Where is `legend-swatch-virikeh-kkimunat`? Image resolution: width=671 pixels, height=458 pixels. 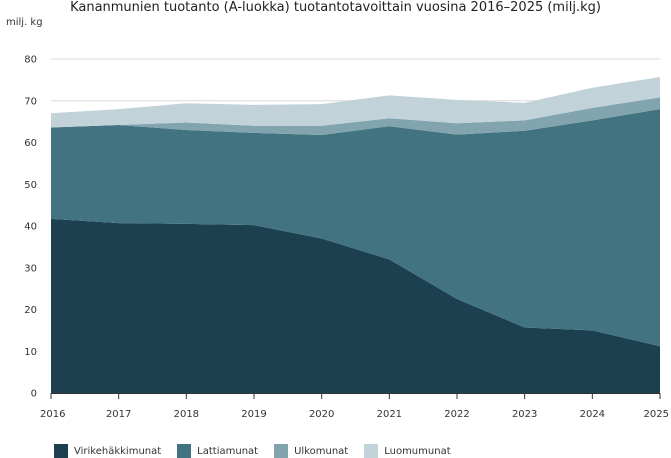
legend-swatch-virikeh-kkimunat is located at coordinates (61, 451).